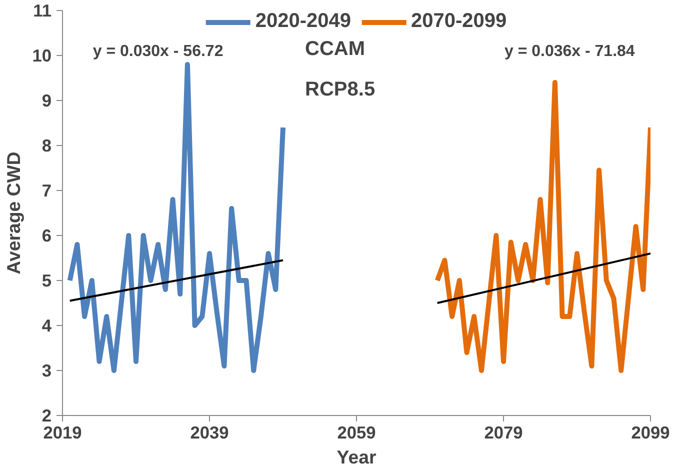 The width and height of the screenshot is (694, 475). Describe the element at coordinates (47, 236) in the screenshot. I see `y-tick-label: 6` at that location.